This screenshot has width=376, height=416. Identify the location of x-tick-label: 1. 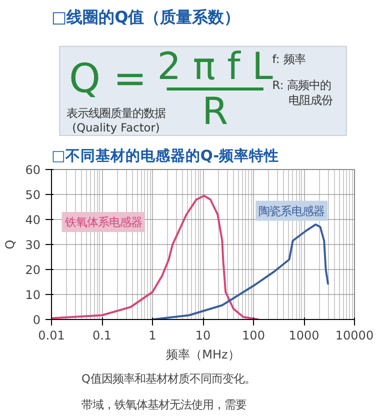
(152, 335).